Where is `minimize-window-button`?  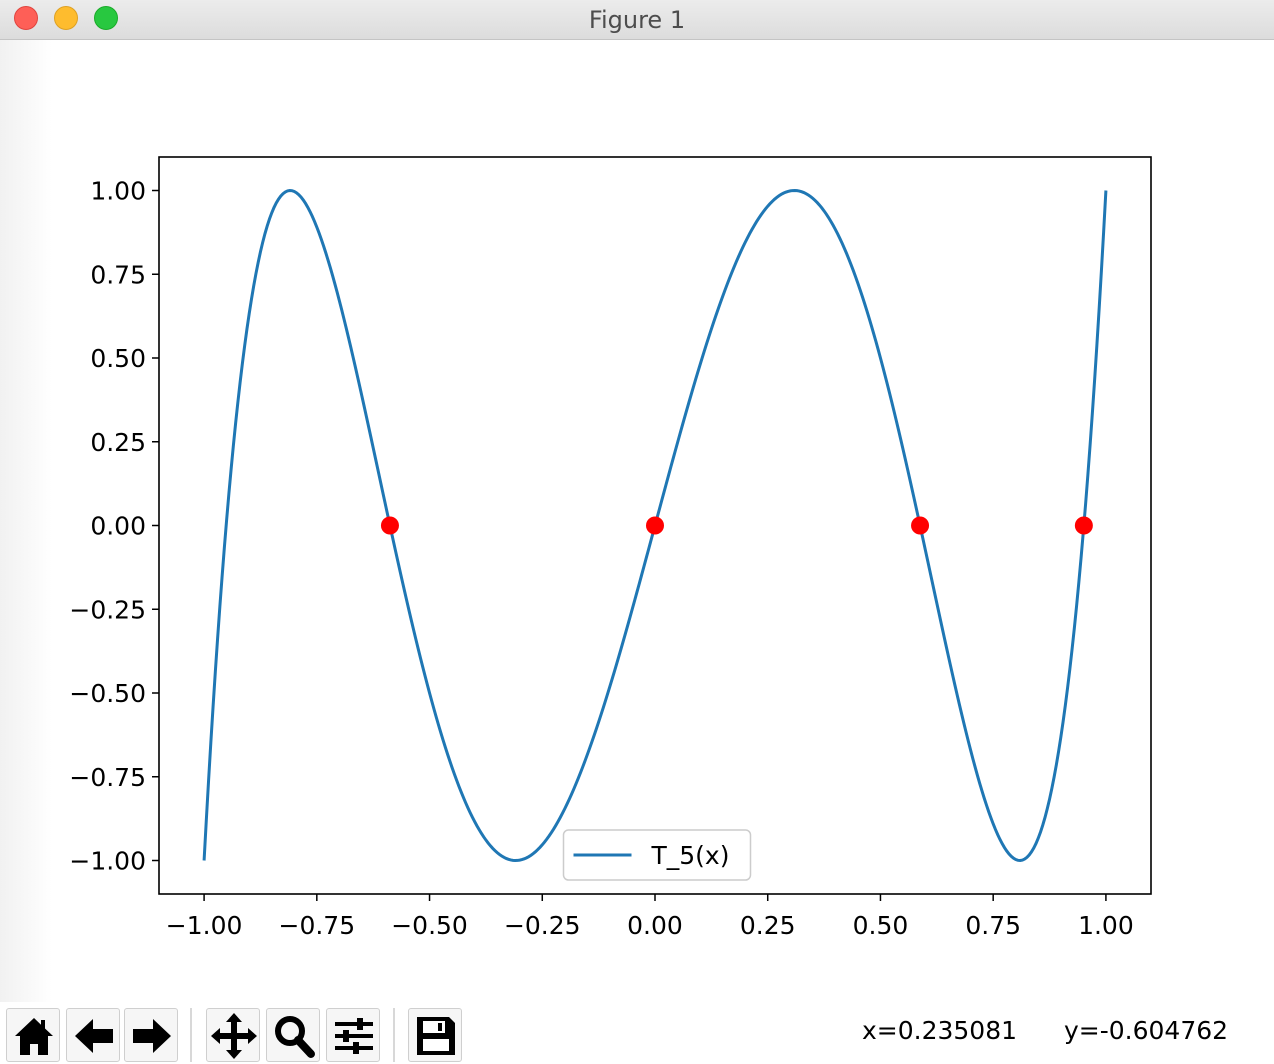 minimize-window-button is located at coordinates (66, 18).